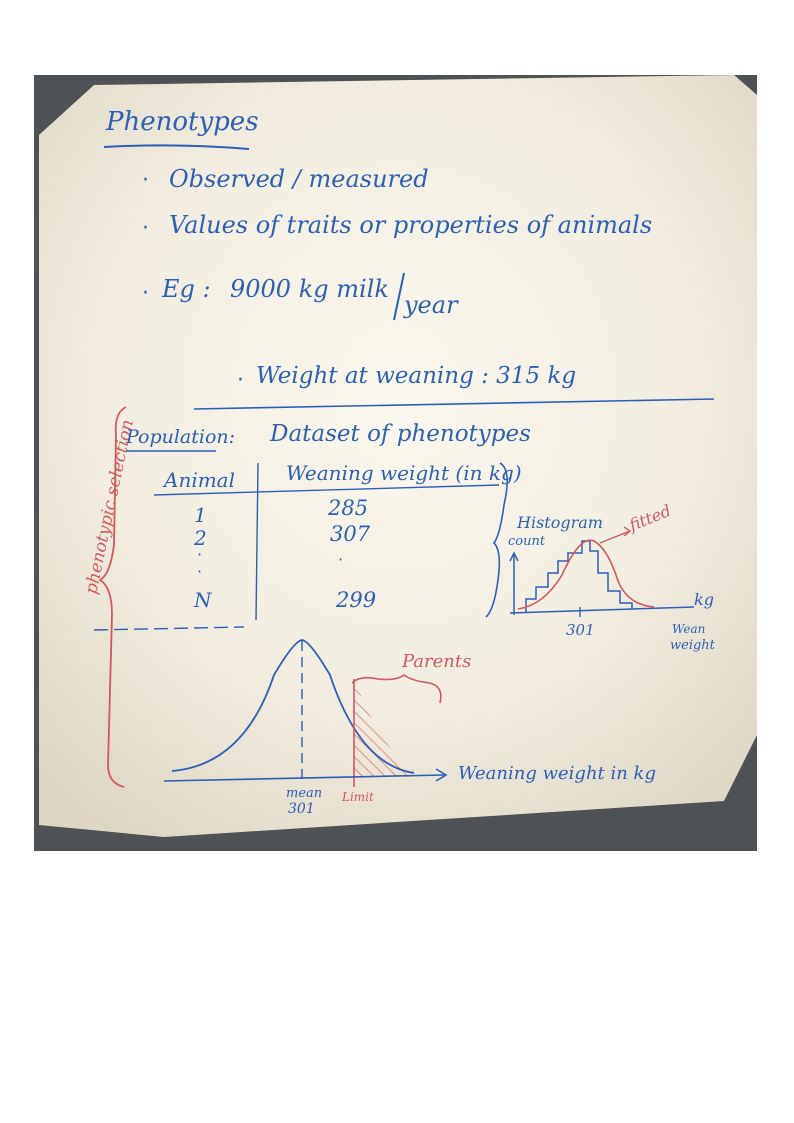  I want to click on limit-label: Limit, so click(357, 797).